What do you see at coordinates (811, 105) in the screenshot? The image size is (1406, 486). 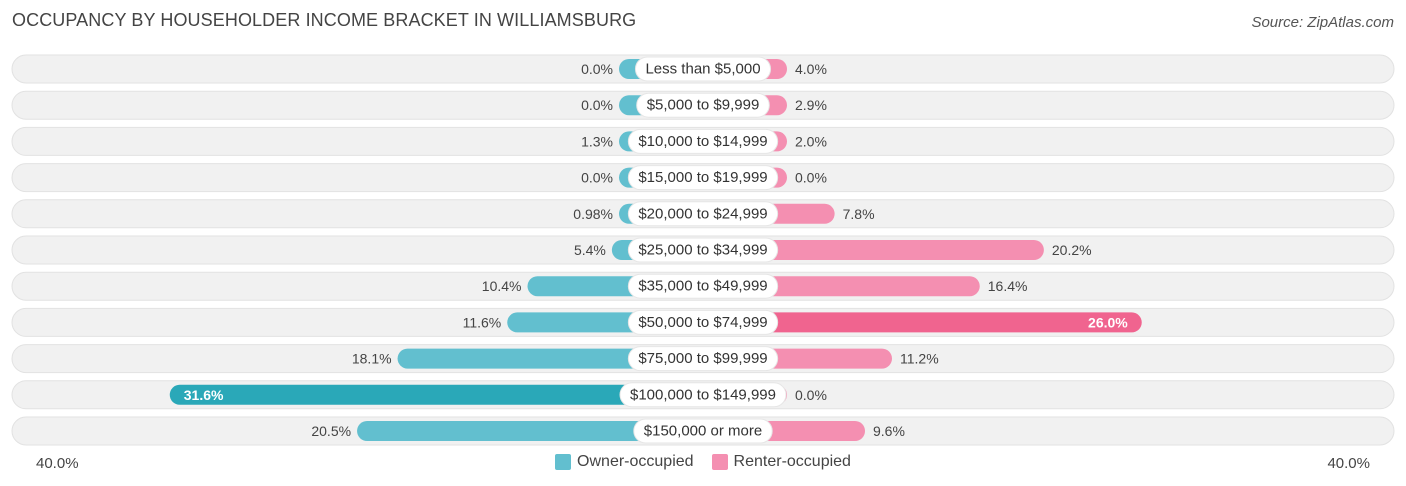 I see `renter-value-label: 2.9%` at bounding box center [811, 105].